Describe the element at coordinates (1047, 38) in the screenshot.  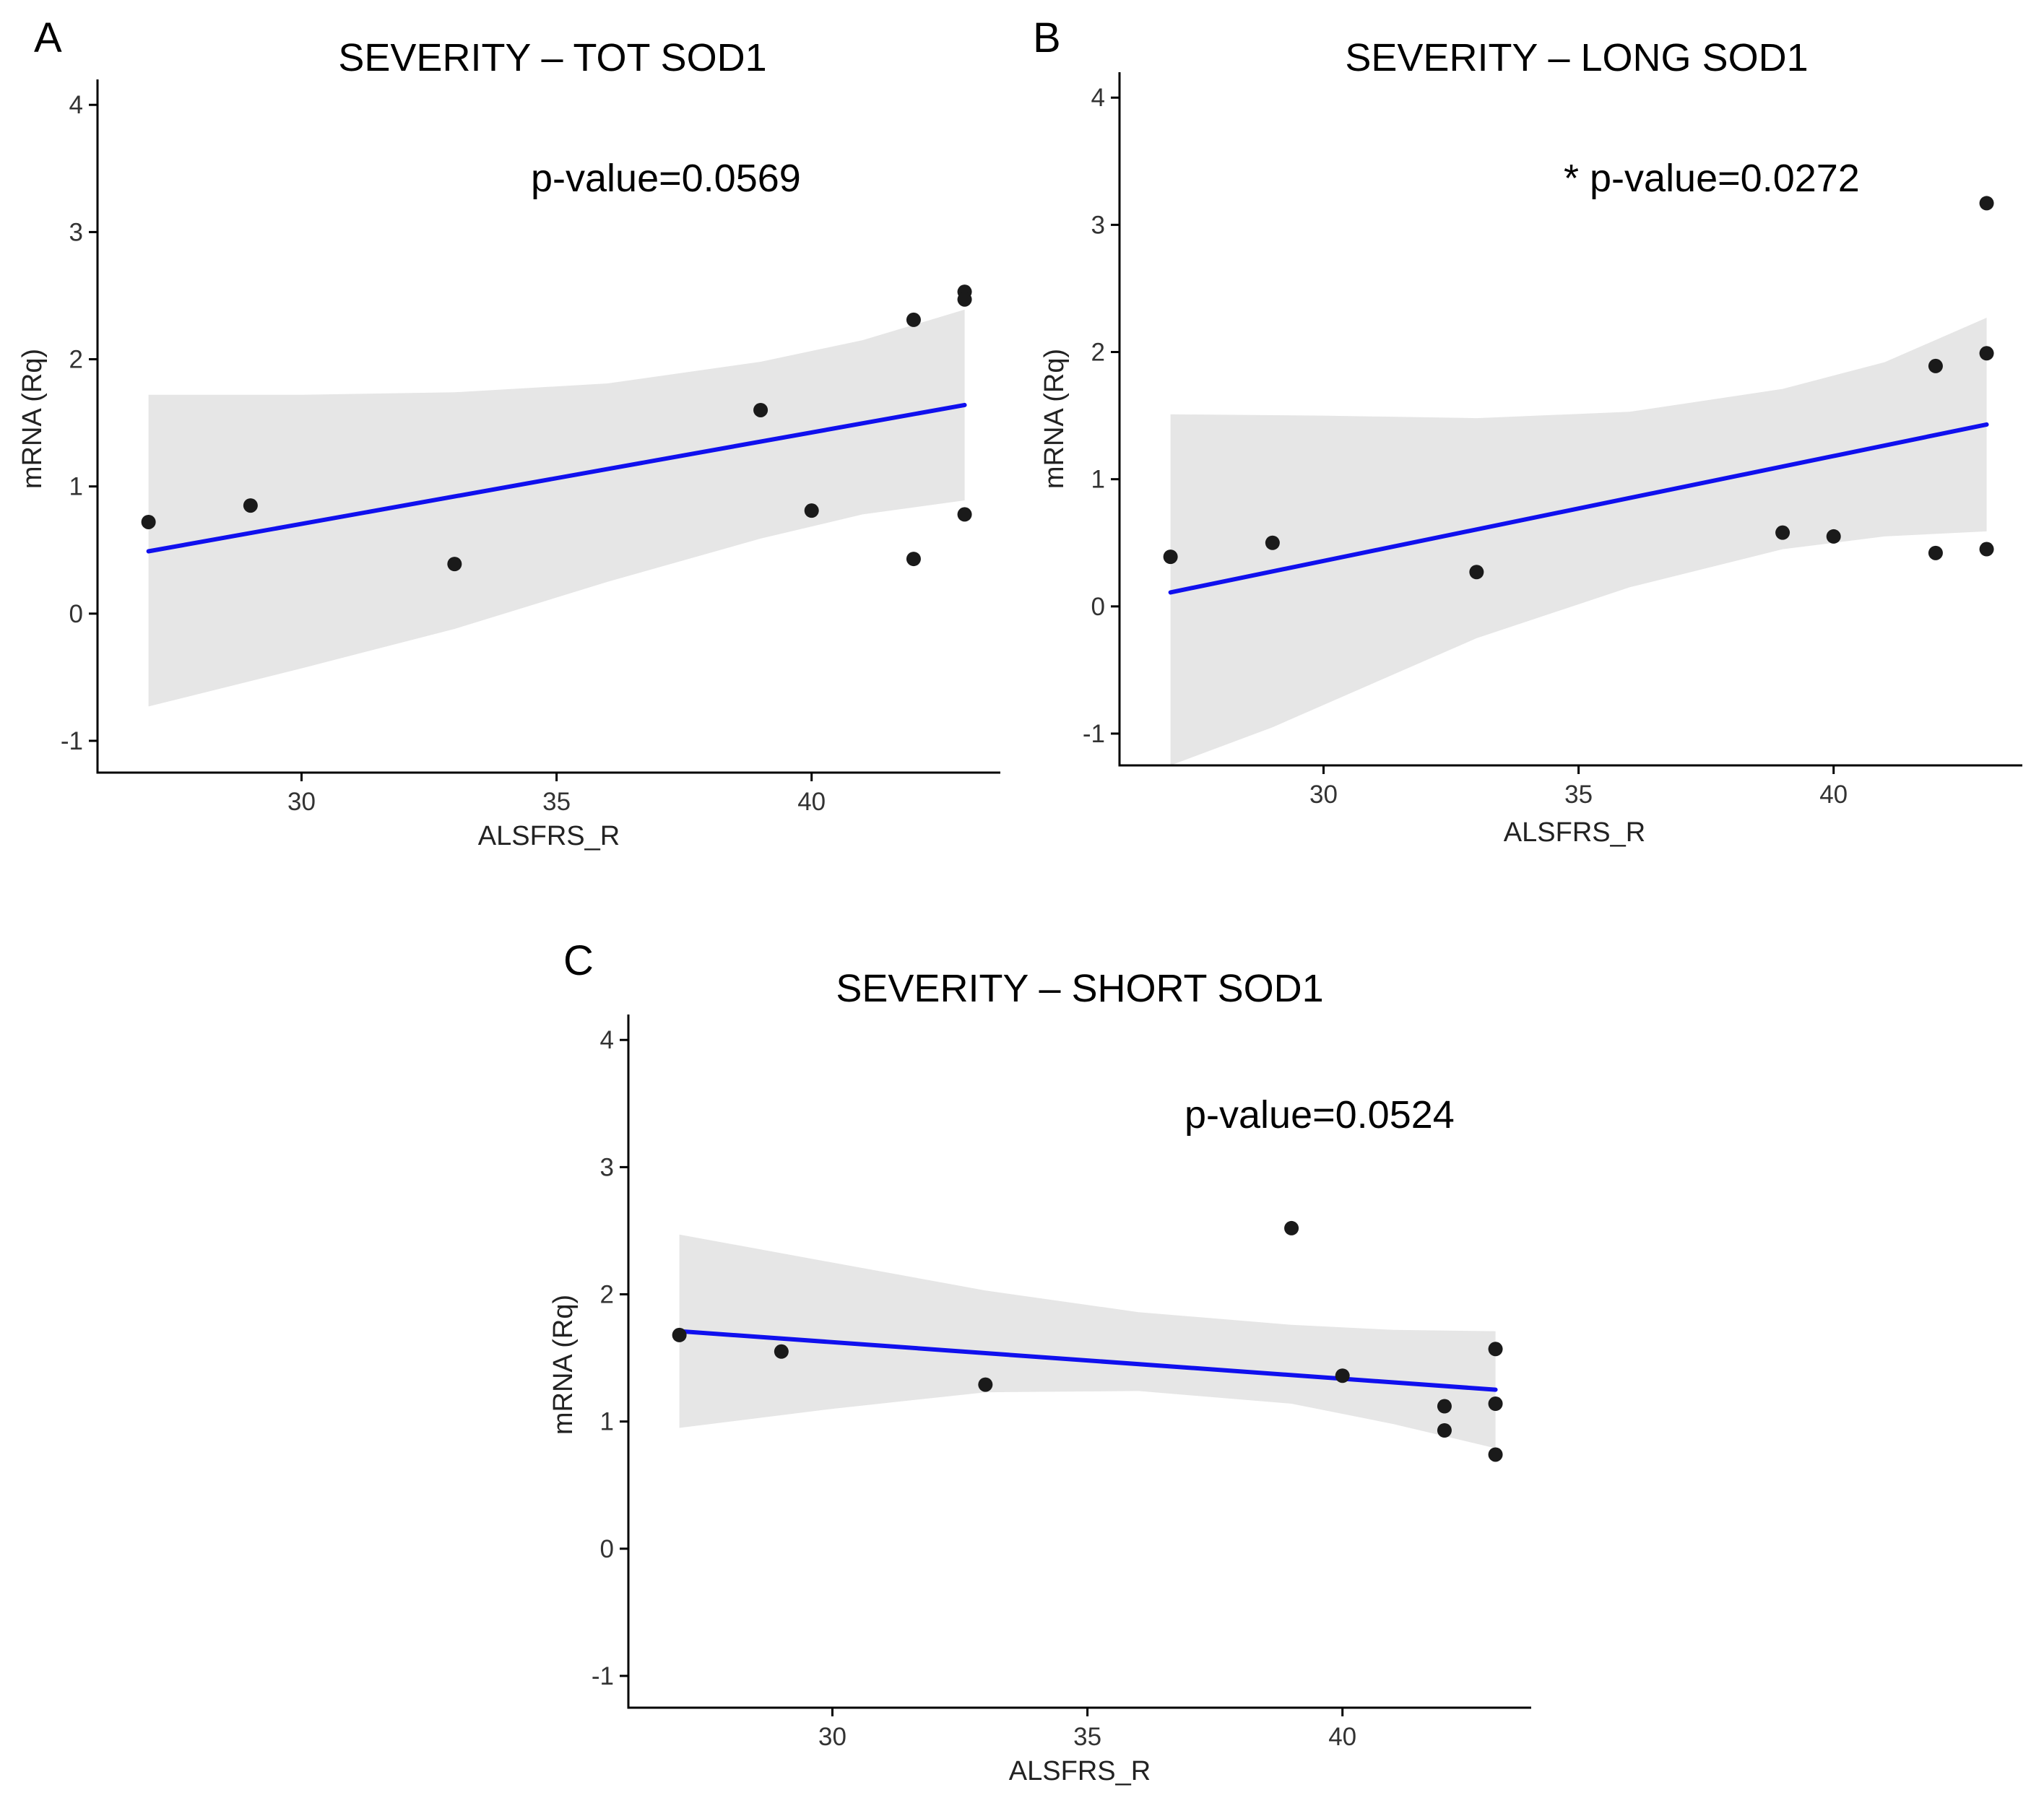
I see `panel-letter-b: B` at that location.